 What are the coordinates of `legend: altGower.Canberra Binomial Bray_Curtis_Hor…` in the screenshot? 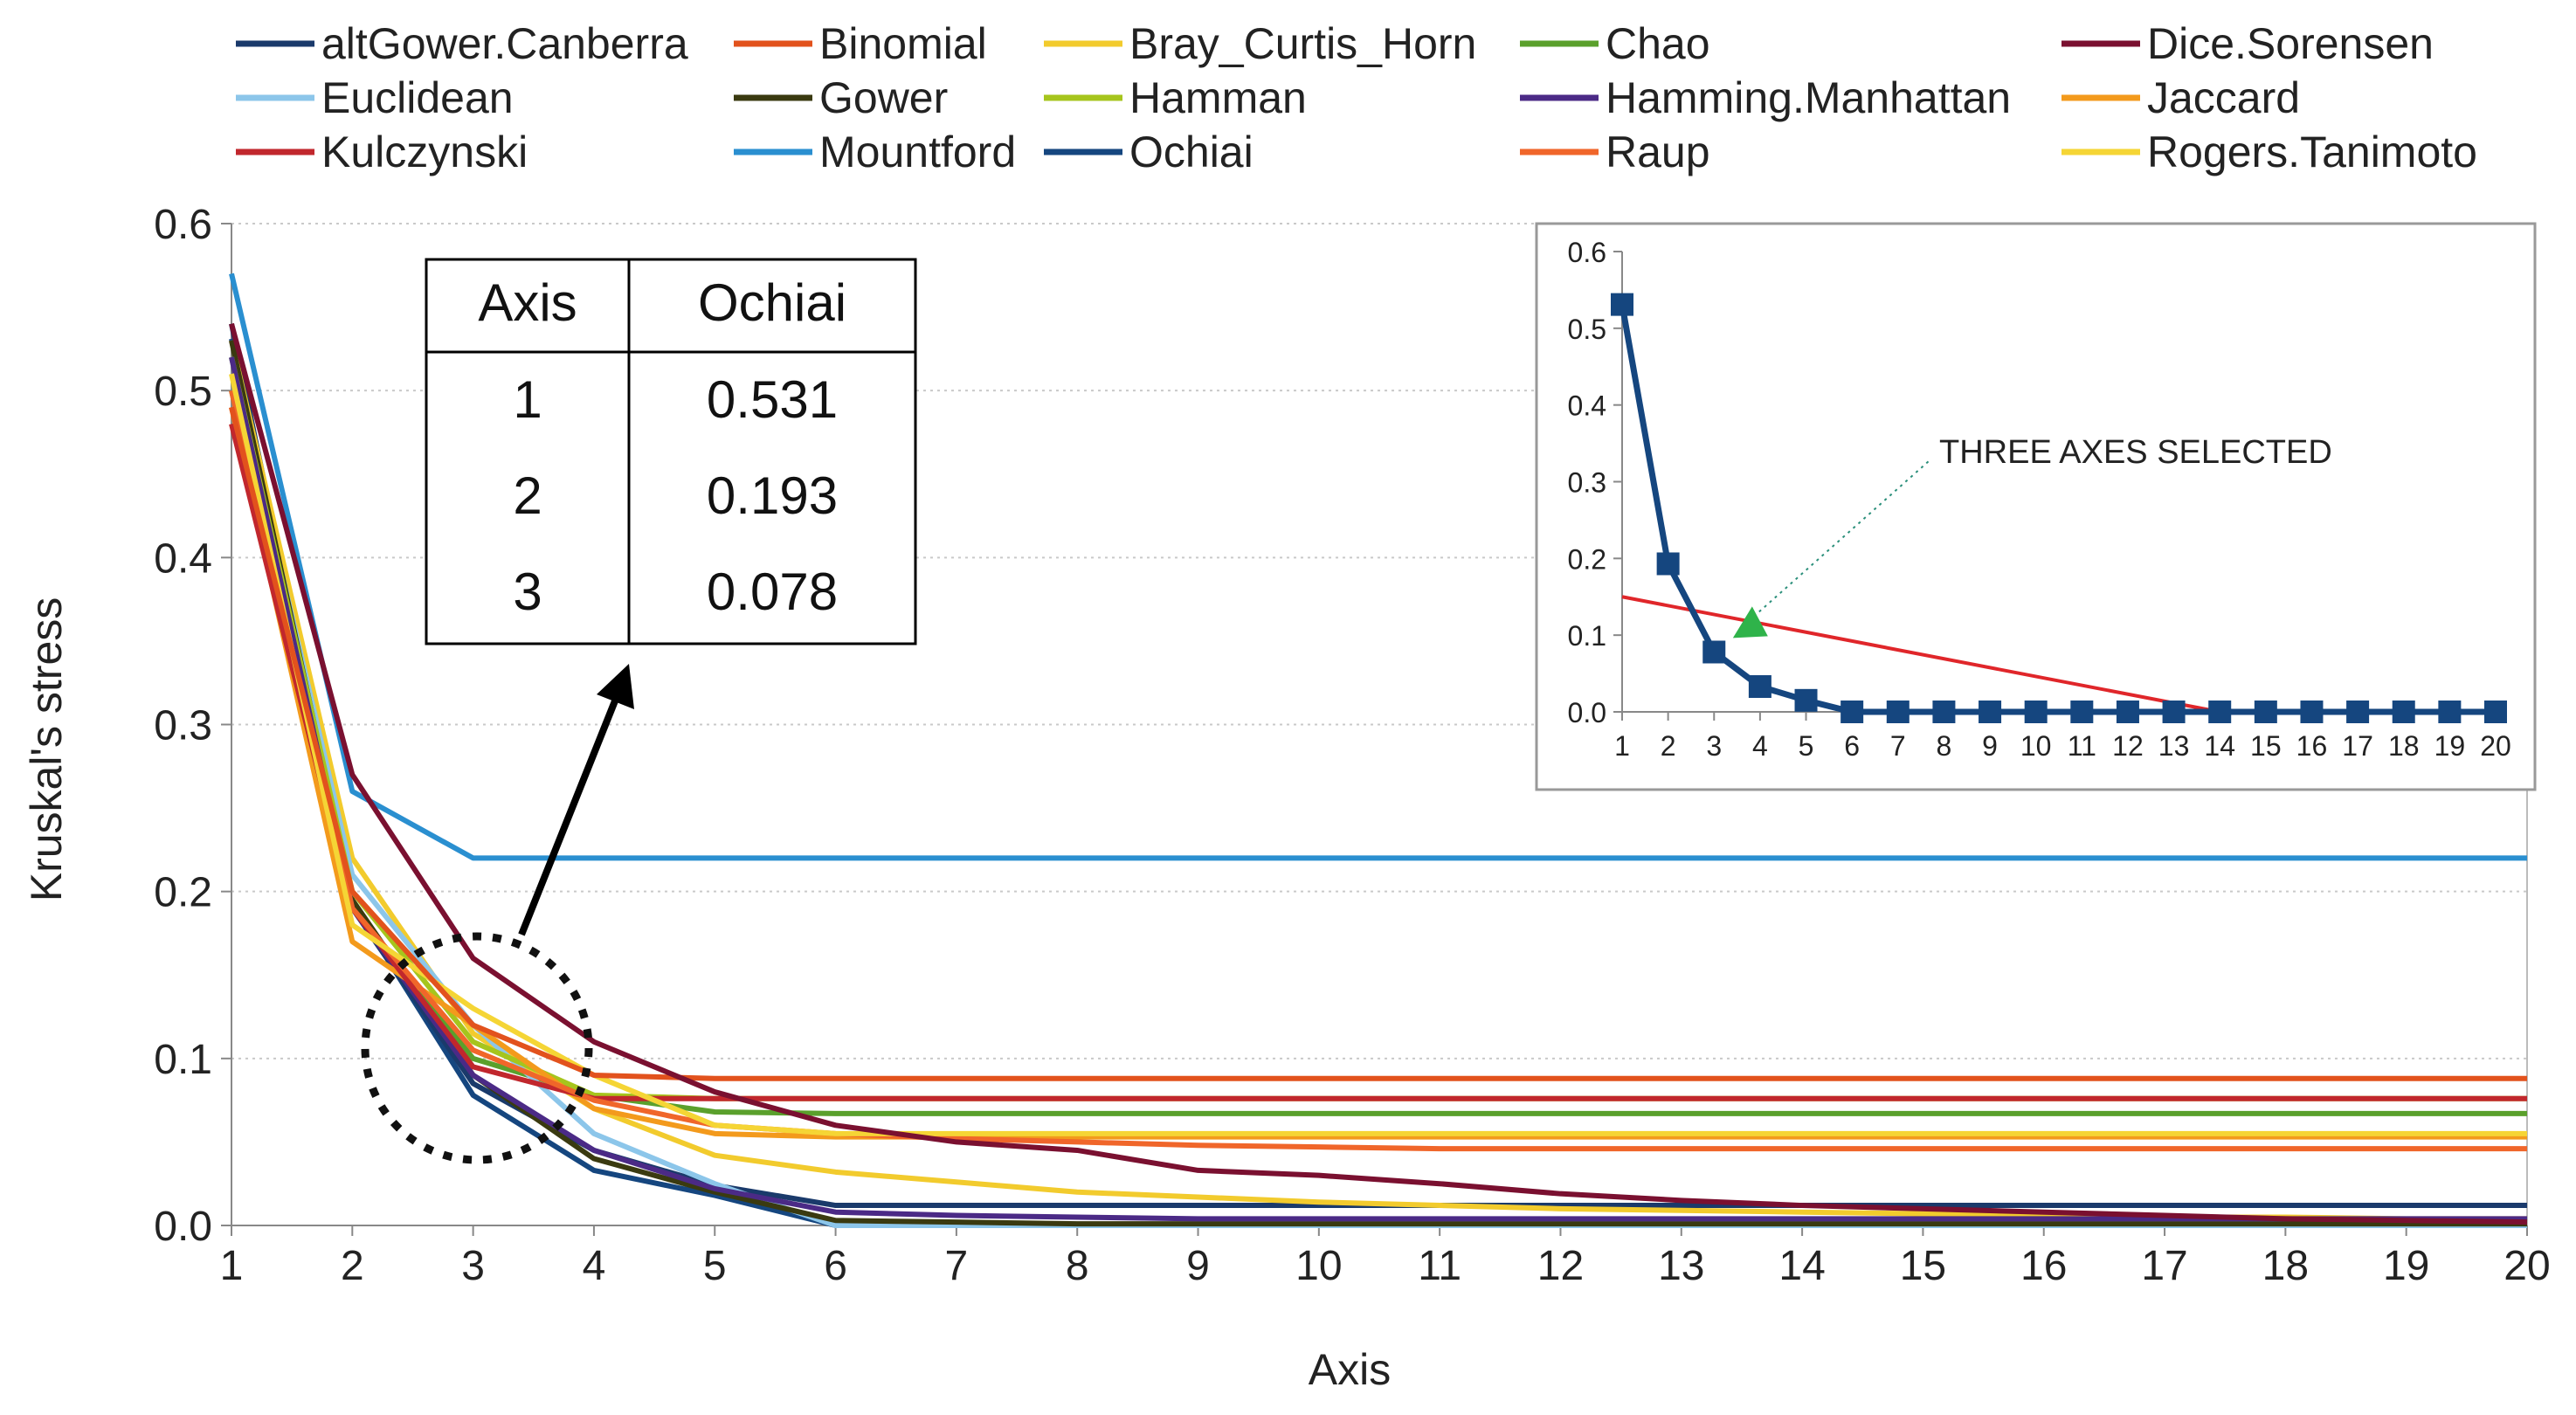 It's located at (1356, 97).